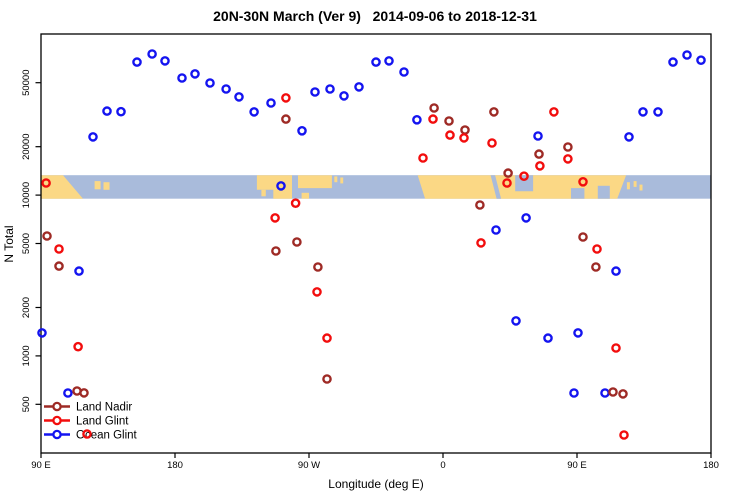 The image size is (750, 500). What do you see at coordinates (26, 404) in the screenshot?
I see `y-tick-label: 500` at bounding box center [26, 404].